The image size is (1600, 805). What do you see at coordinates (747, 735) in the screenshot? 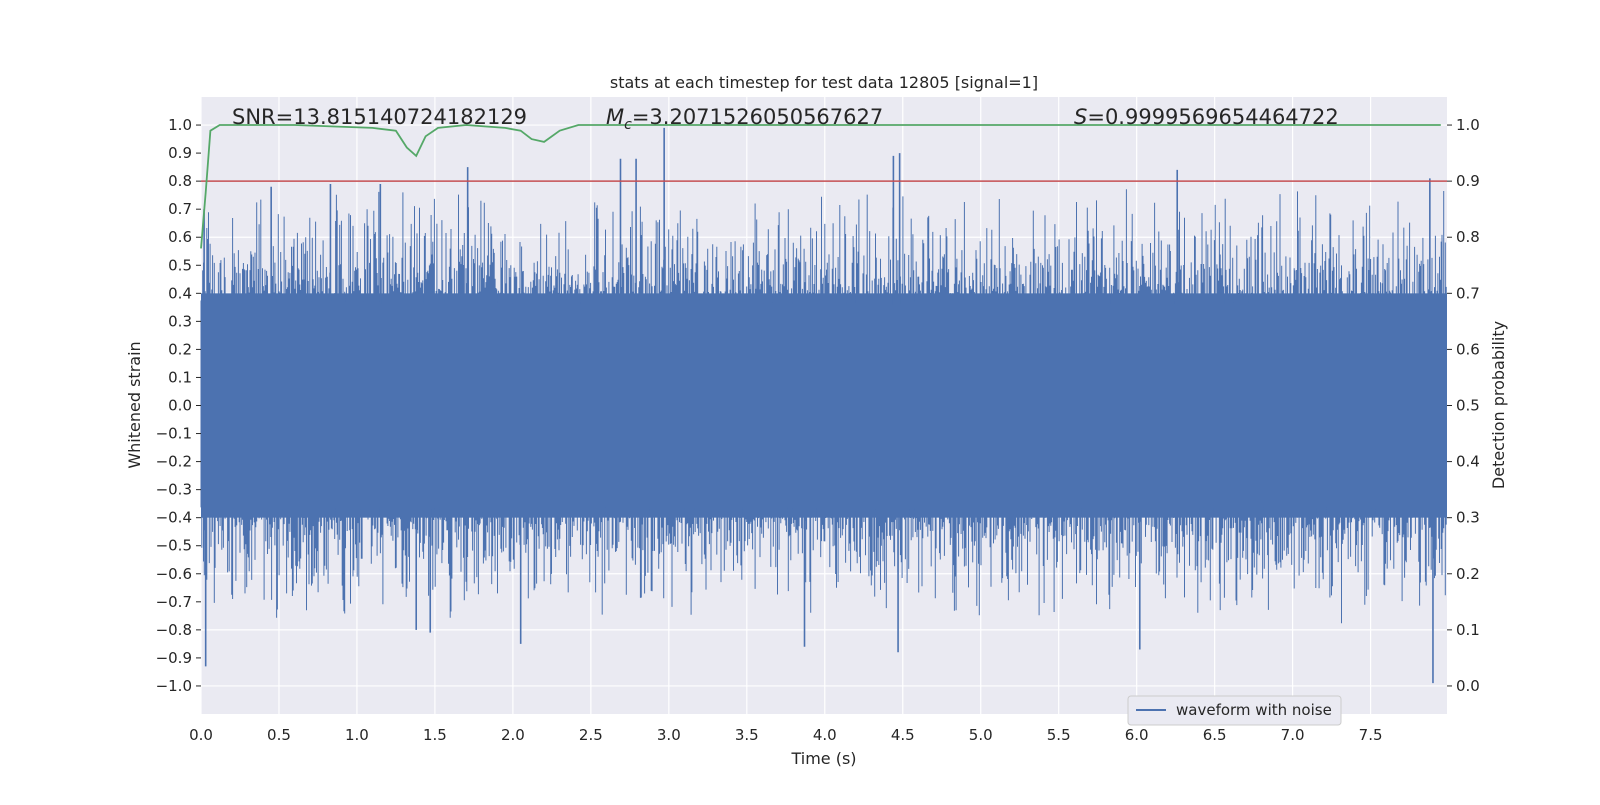
I see `x-tick-label: 3.5` at bounding box center [747, 735].